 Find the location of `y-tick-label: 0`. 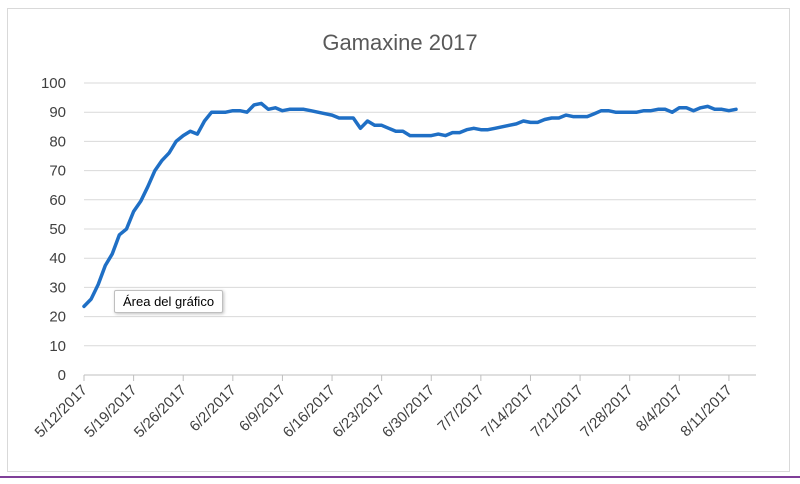

y-tick-label: 0 is located at coordinates (62, 375).